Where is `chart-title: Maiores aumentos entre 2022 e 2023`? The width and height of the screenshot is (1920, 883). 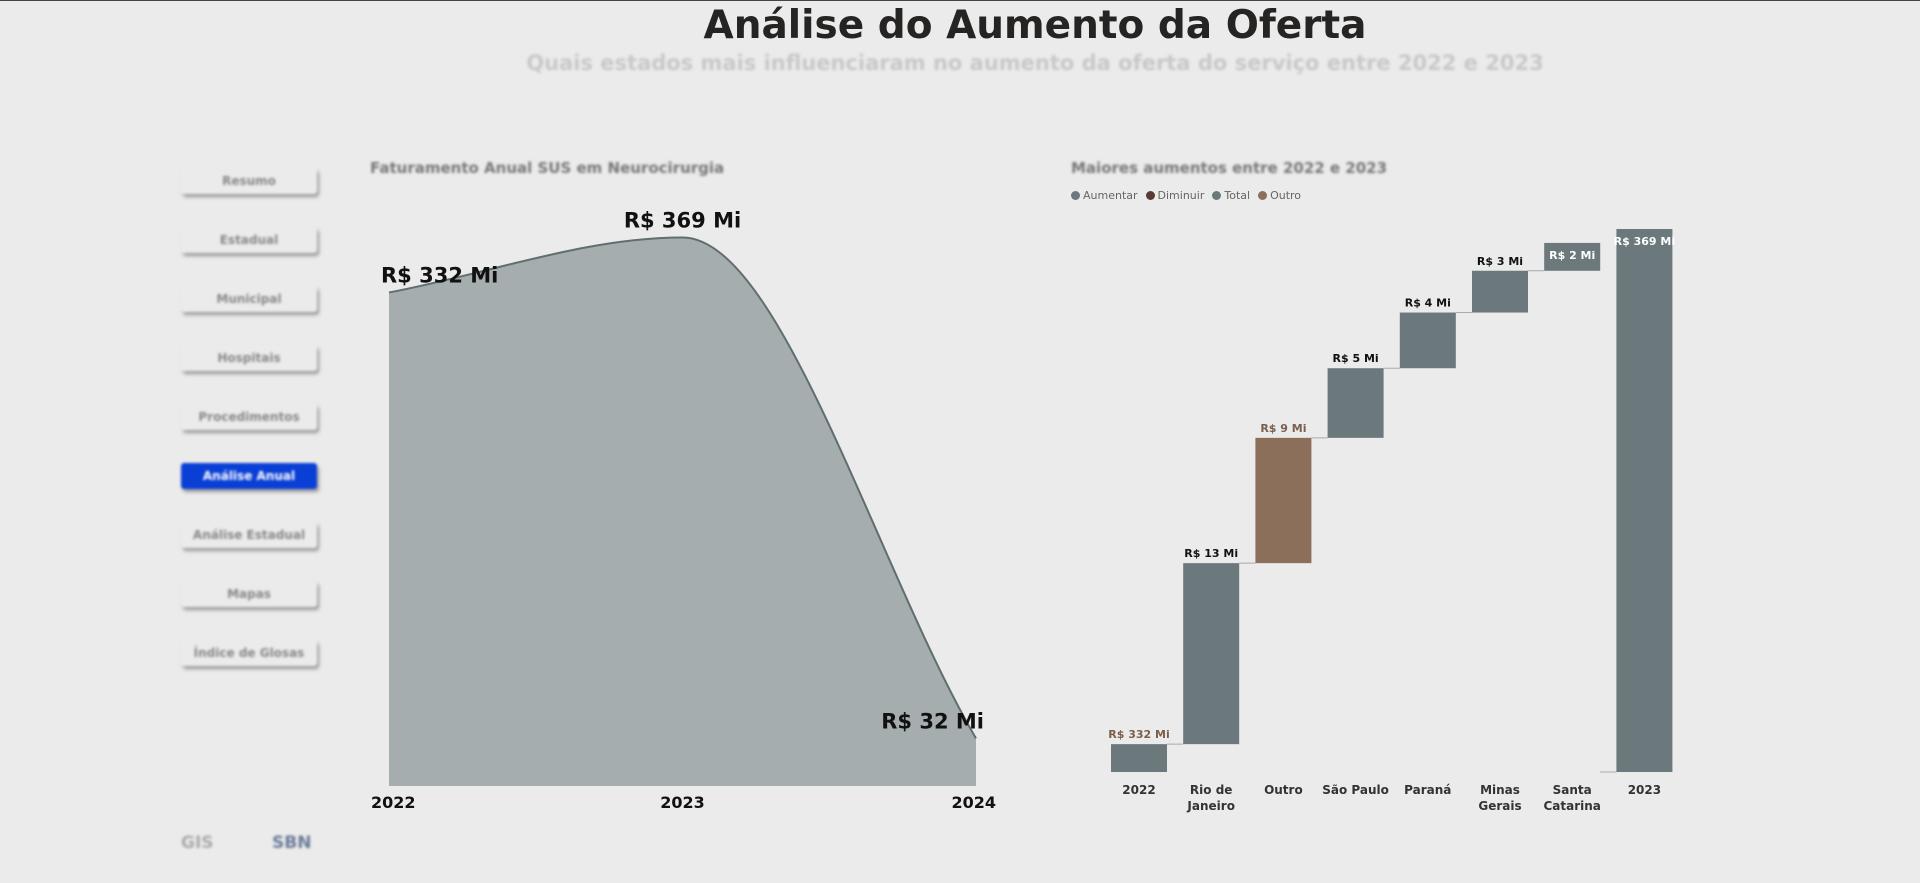 chart-title: Maiores aumentos entre 2022 e 2023 is located at coordinates (1229, 168).